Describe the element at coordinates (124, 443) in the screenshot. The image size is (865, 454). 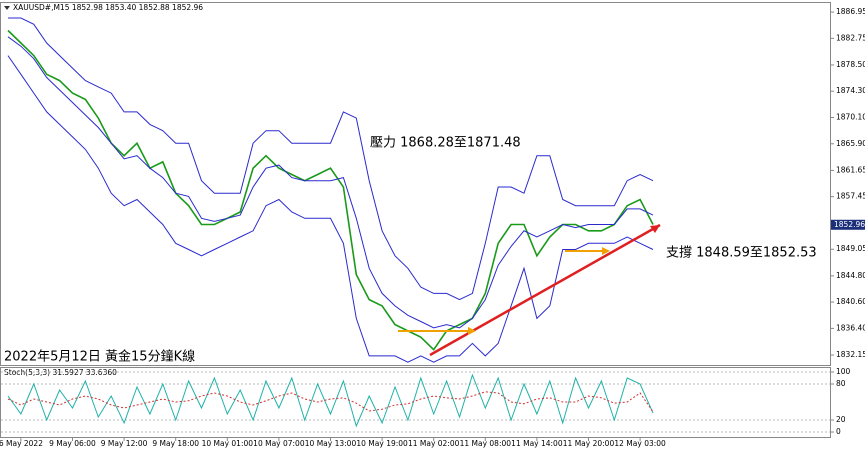
I see `x-tick-label: 9 May 12:00` at that location.